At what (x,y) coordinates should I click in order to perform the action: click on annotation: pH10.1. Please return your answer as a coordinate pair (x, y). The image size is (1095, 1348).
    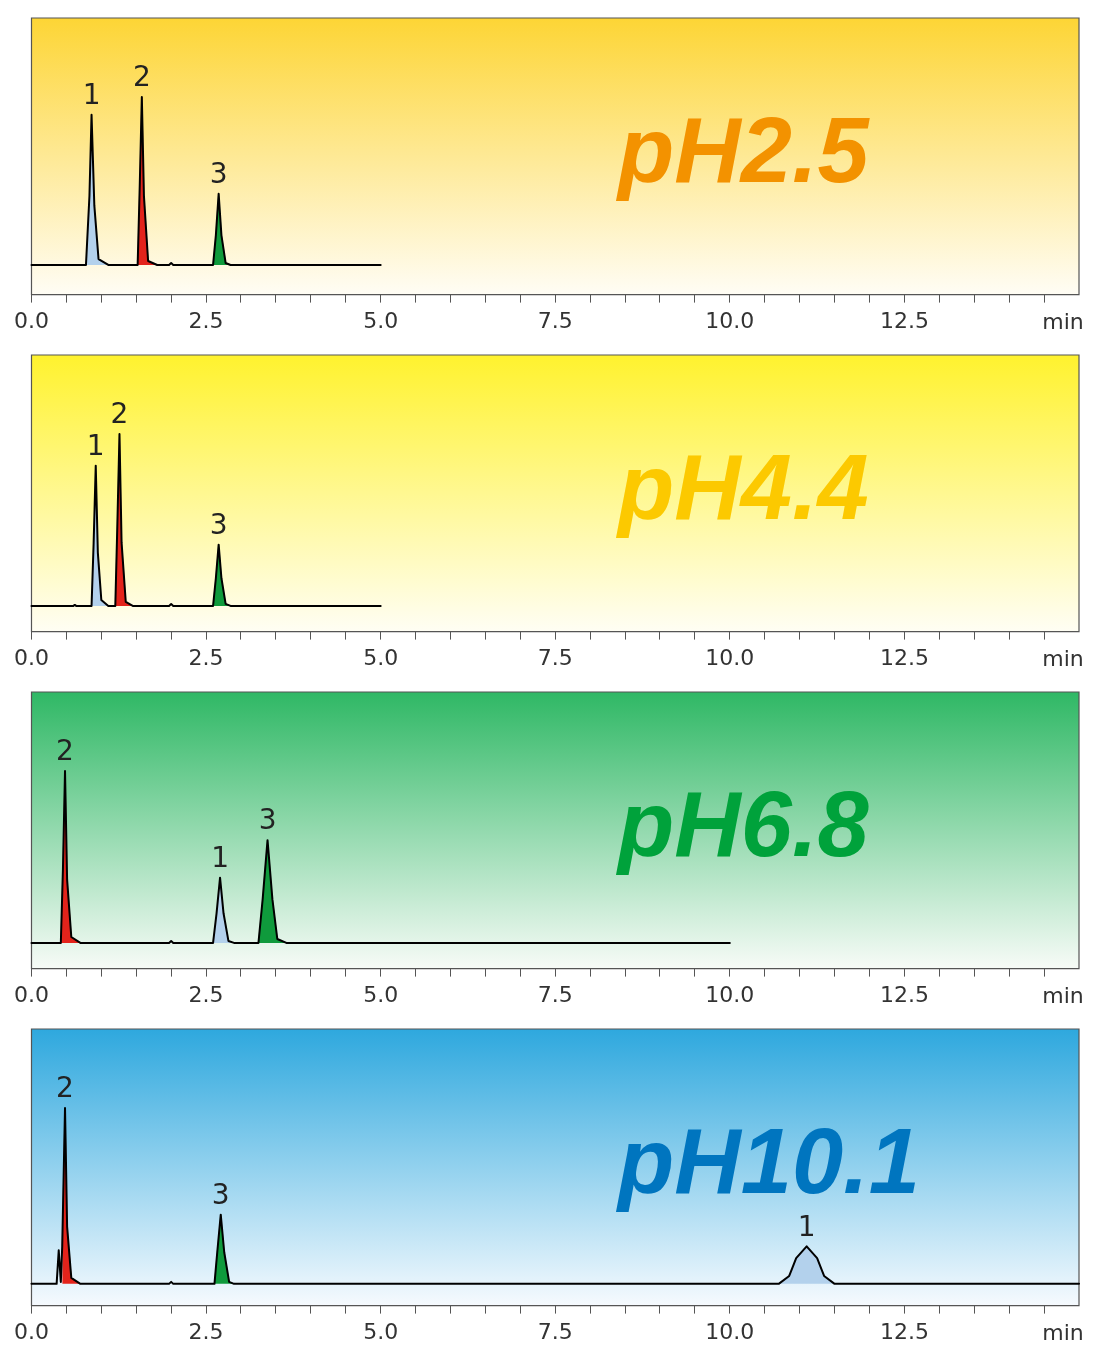
    Looking at the image, I should click on (767, 1160).